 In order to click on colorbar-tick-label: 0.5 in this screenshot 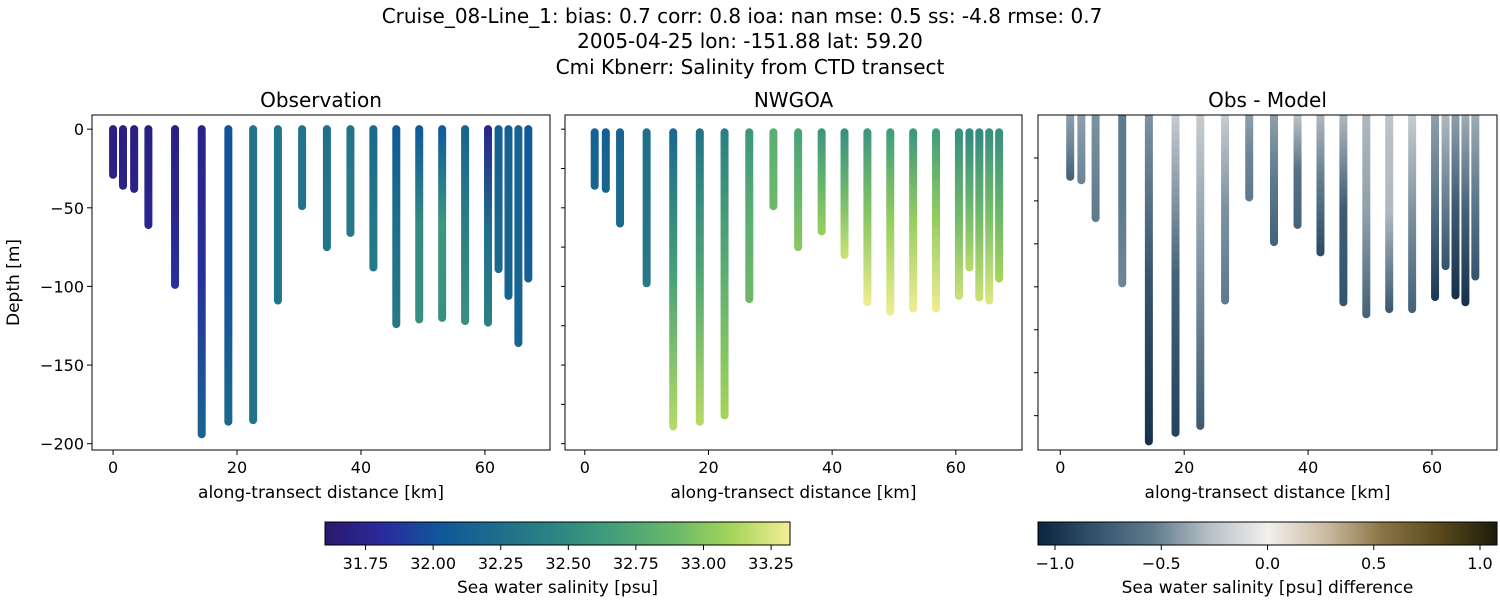, I will do `click(1373, 563)`.